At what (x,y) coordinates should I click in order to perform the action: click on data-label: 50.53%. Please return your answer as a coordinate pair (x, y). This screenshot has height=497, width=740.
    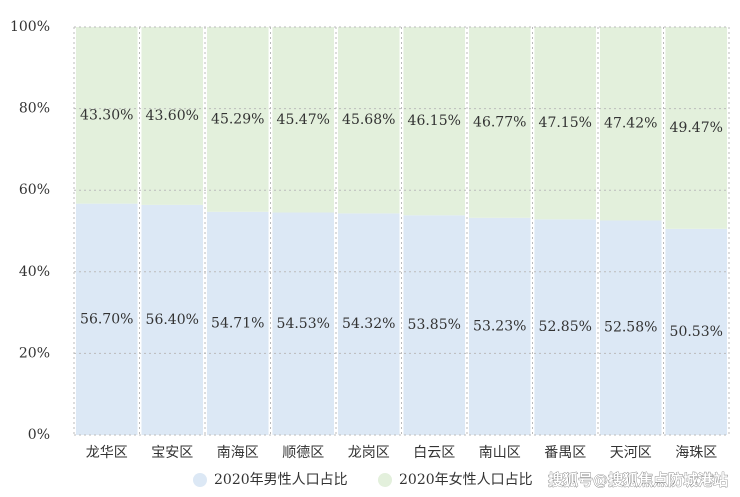
    Looking at the image, I should click on (696, 332).